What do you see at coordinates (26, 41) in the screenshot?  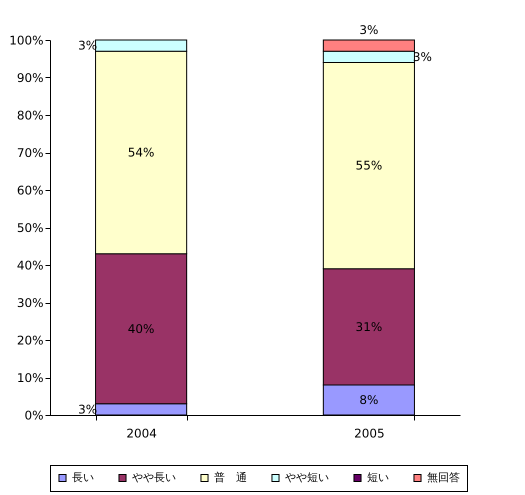 I see `y-tick-label: 100%` at bounding box center [26, 41].